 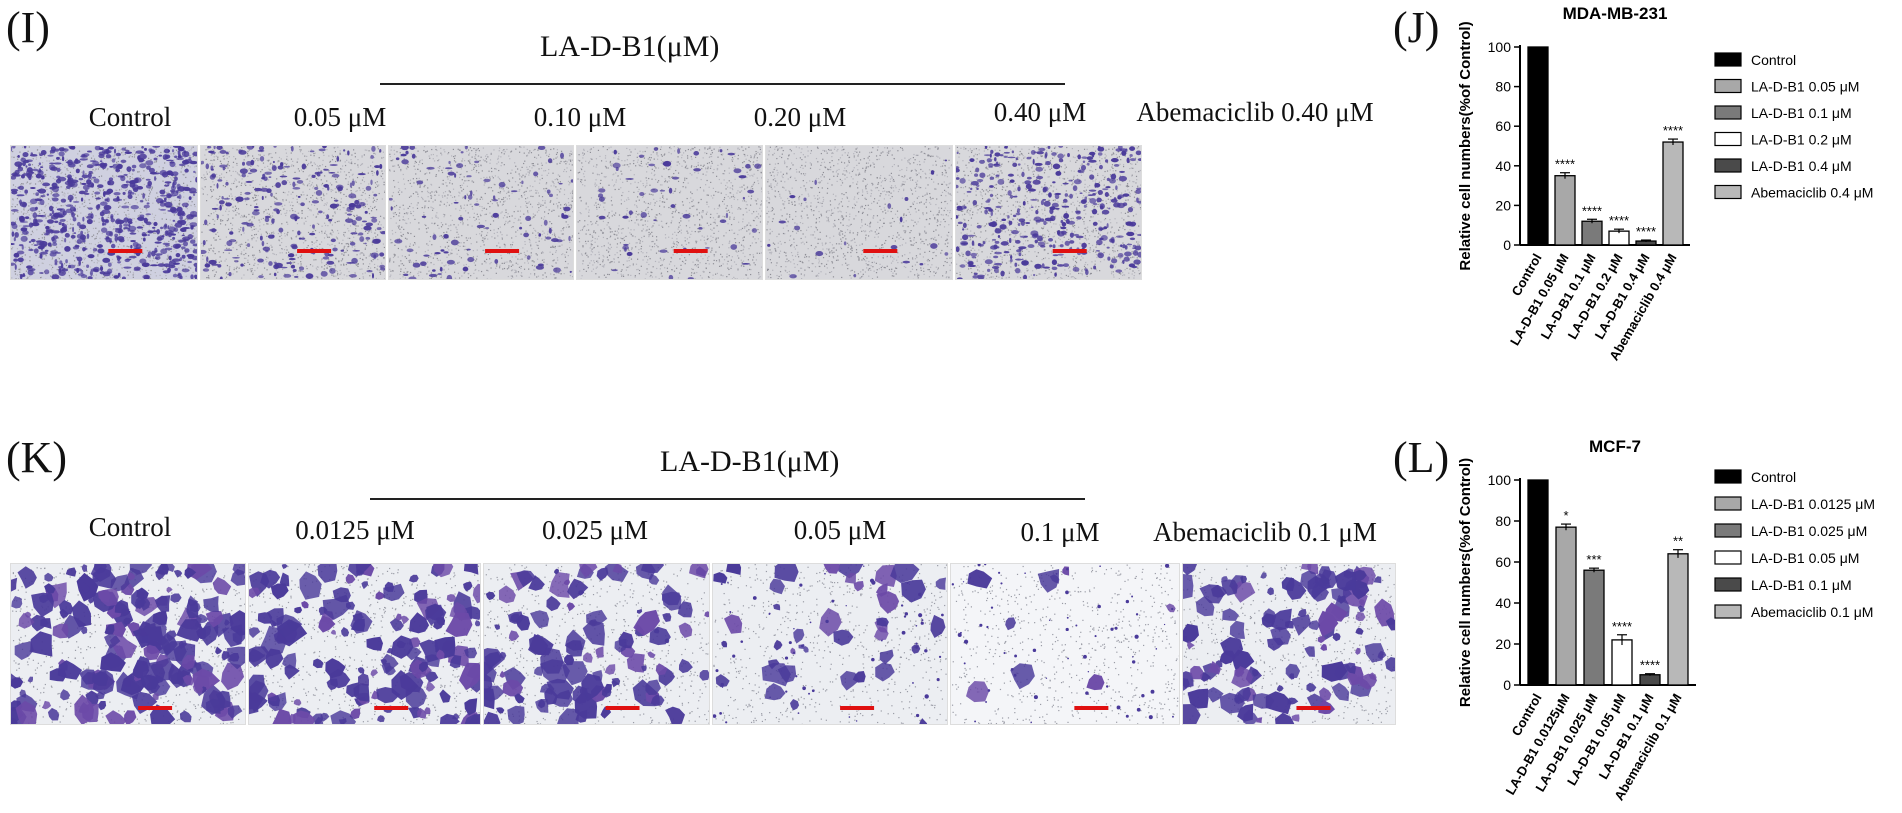 What do you see at coordinates (1801, 113) in the screenshot?
I see `legend-label-2: LA-D-B1 0.1 μM` at bounding box center [1801, 113].